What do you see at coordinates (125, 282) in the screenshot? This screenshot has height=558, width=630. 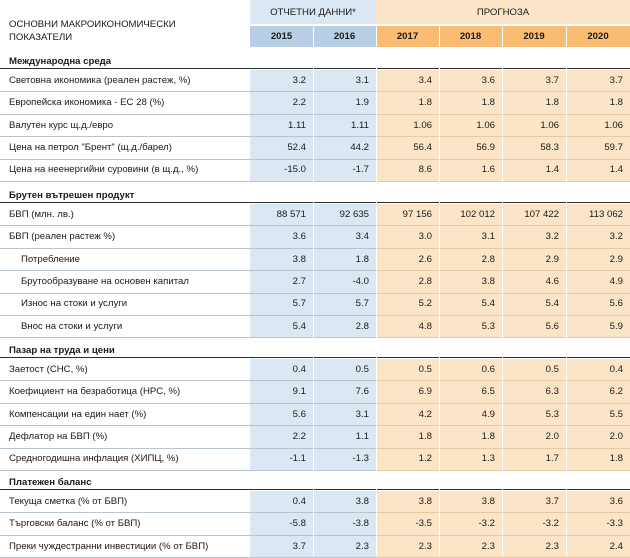 I see `row-label: Брутообразуване на основен капитал` at bounding box center [125, 282].